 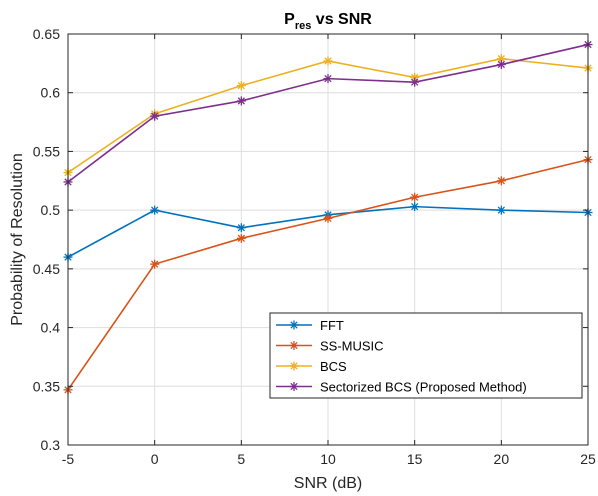 What do you see at coordinates (46, 34) in the screenshot?
I see `y-tick-label: 0.65` at bounding box center [46, 34].